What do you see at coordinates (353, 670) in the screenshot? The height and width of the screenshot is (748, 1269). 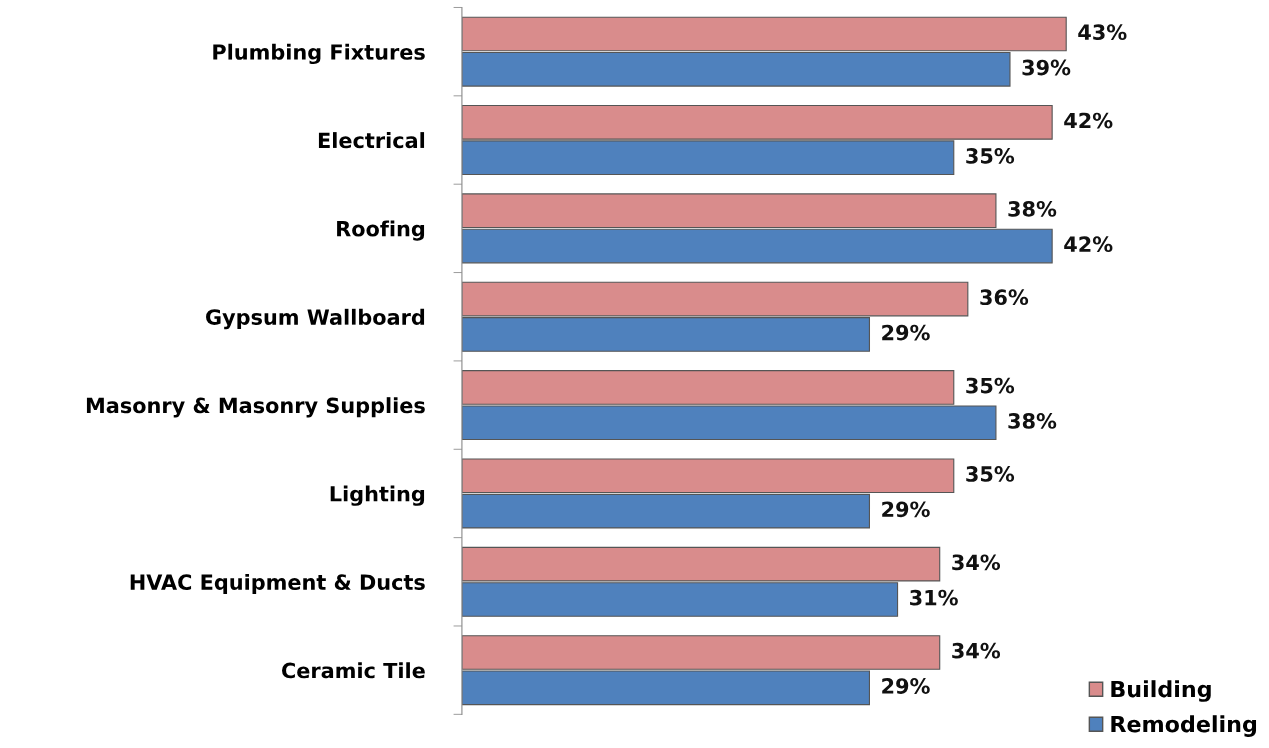 I see `y-tick-label: Ceramic Tile` at bounding box center [353, 670].